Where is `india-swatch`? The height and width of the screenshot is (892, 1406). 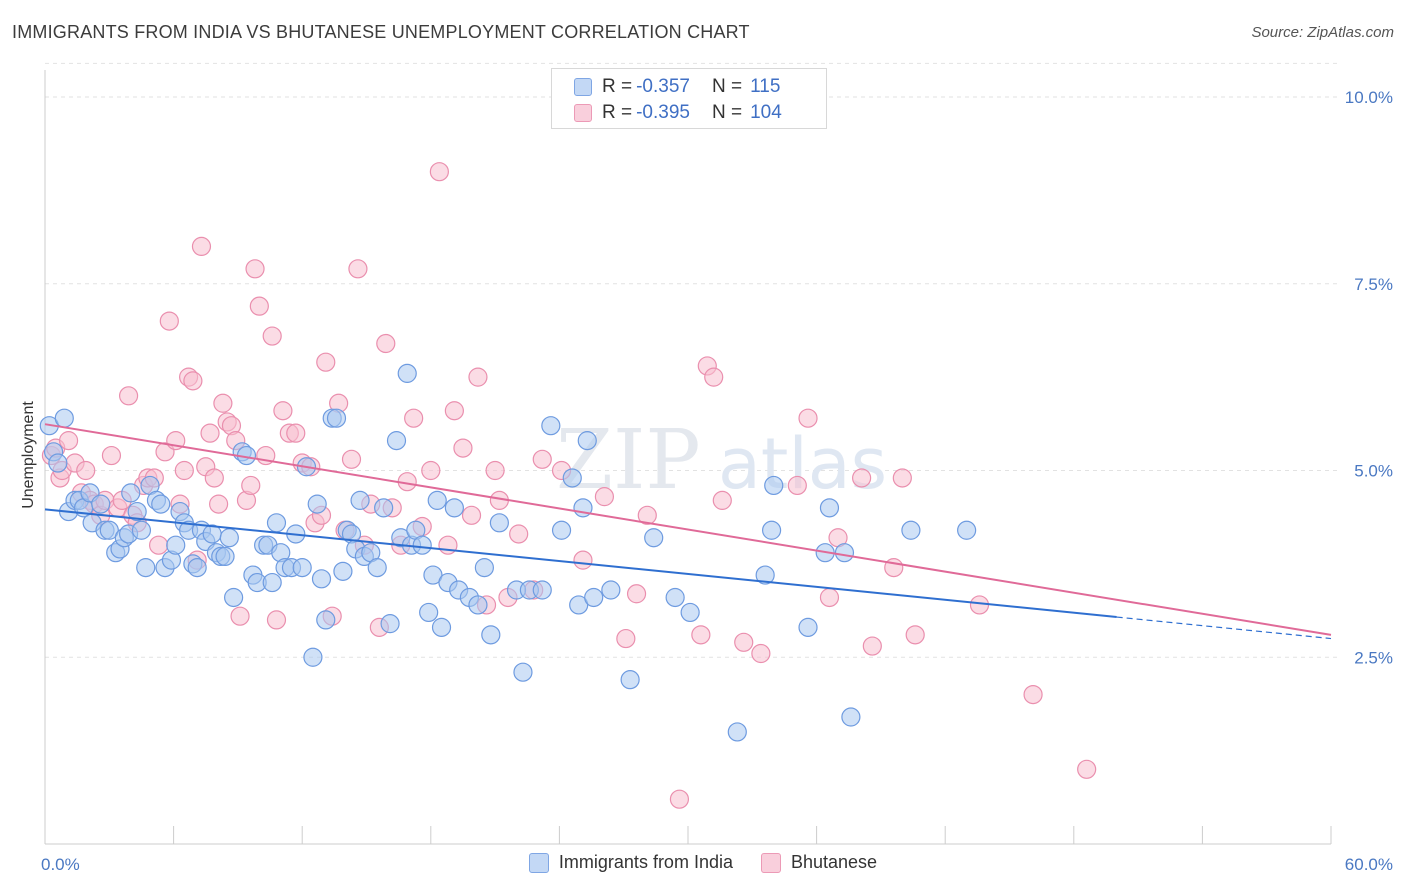
india-swatch is located at coordinates (583, 87).